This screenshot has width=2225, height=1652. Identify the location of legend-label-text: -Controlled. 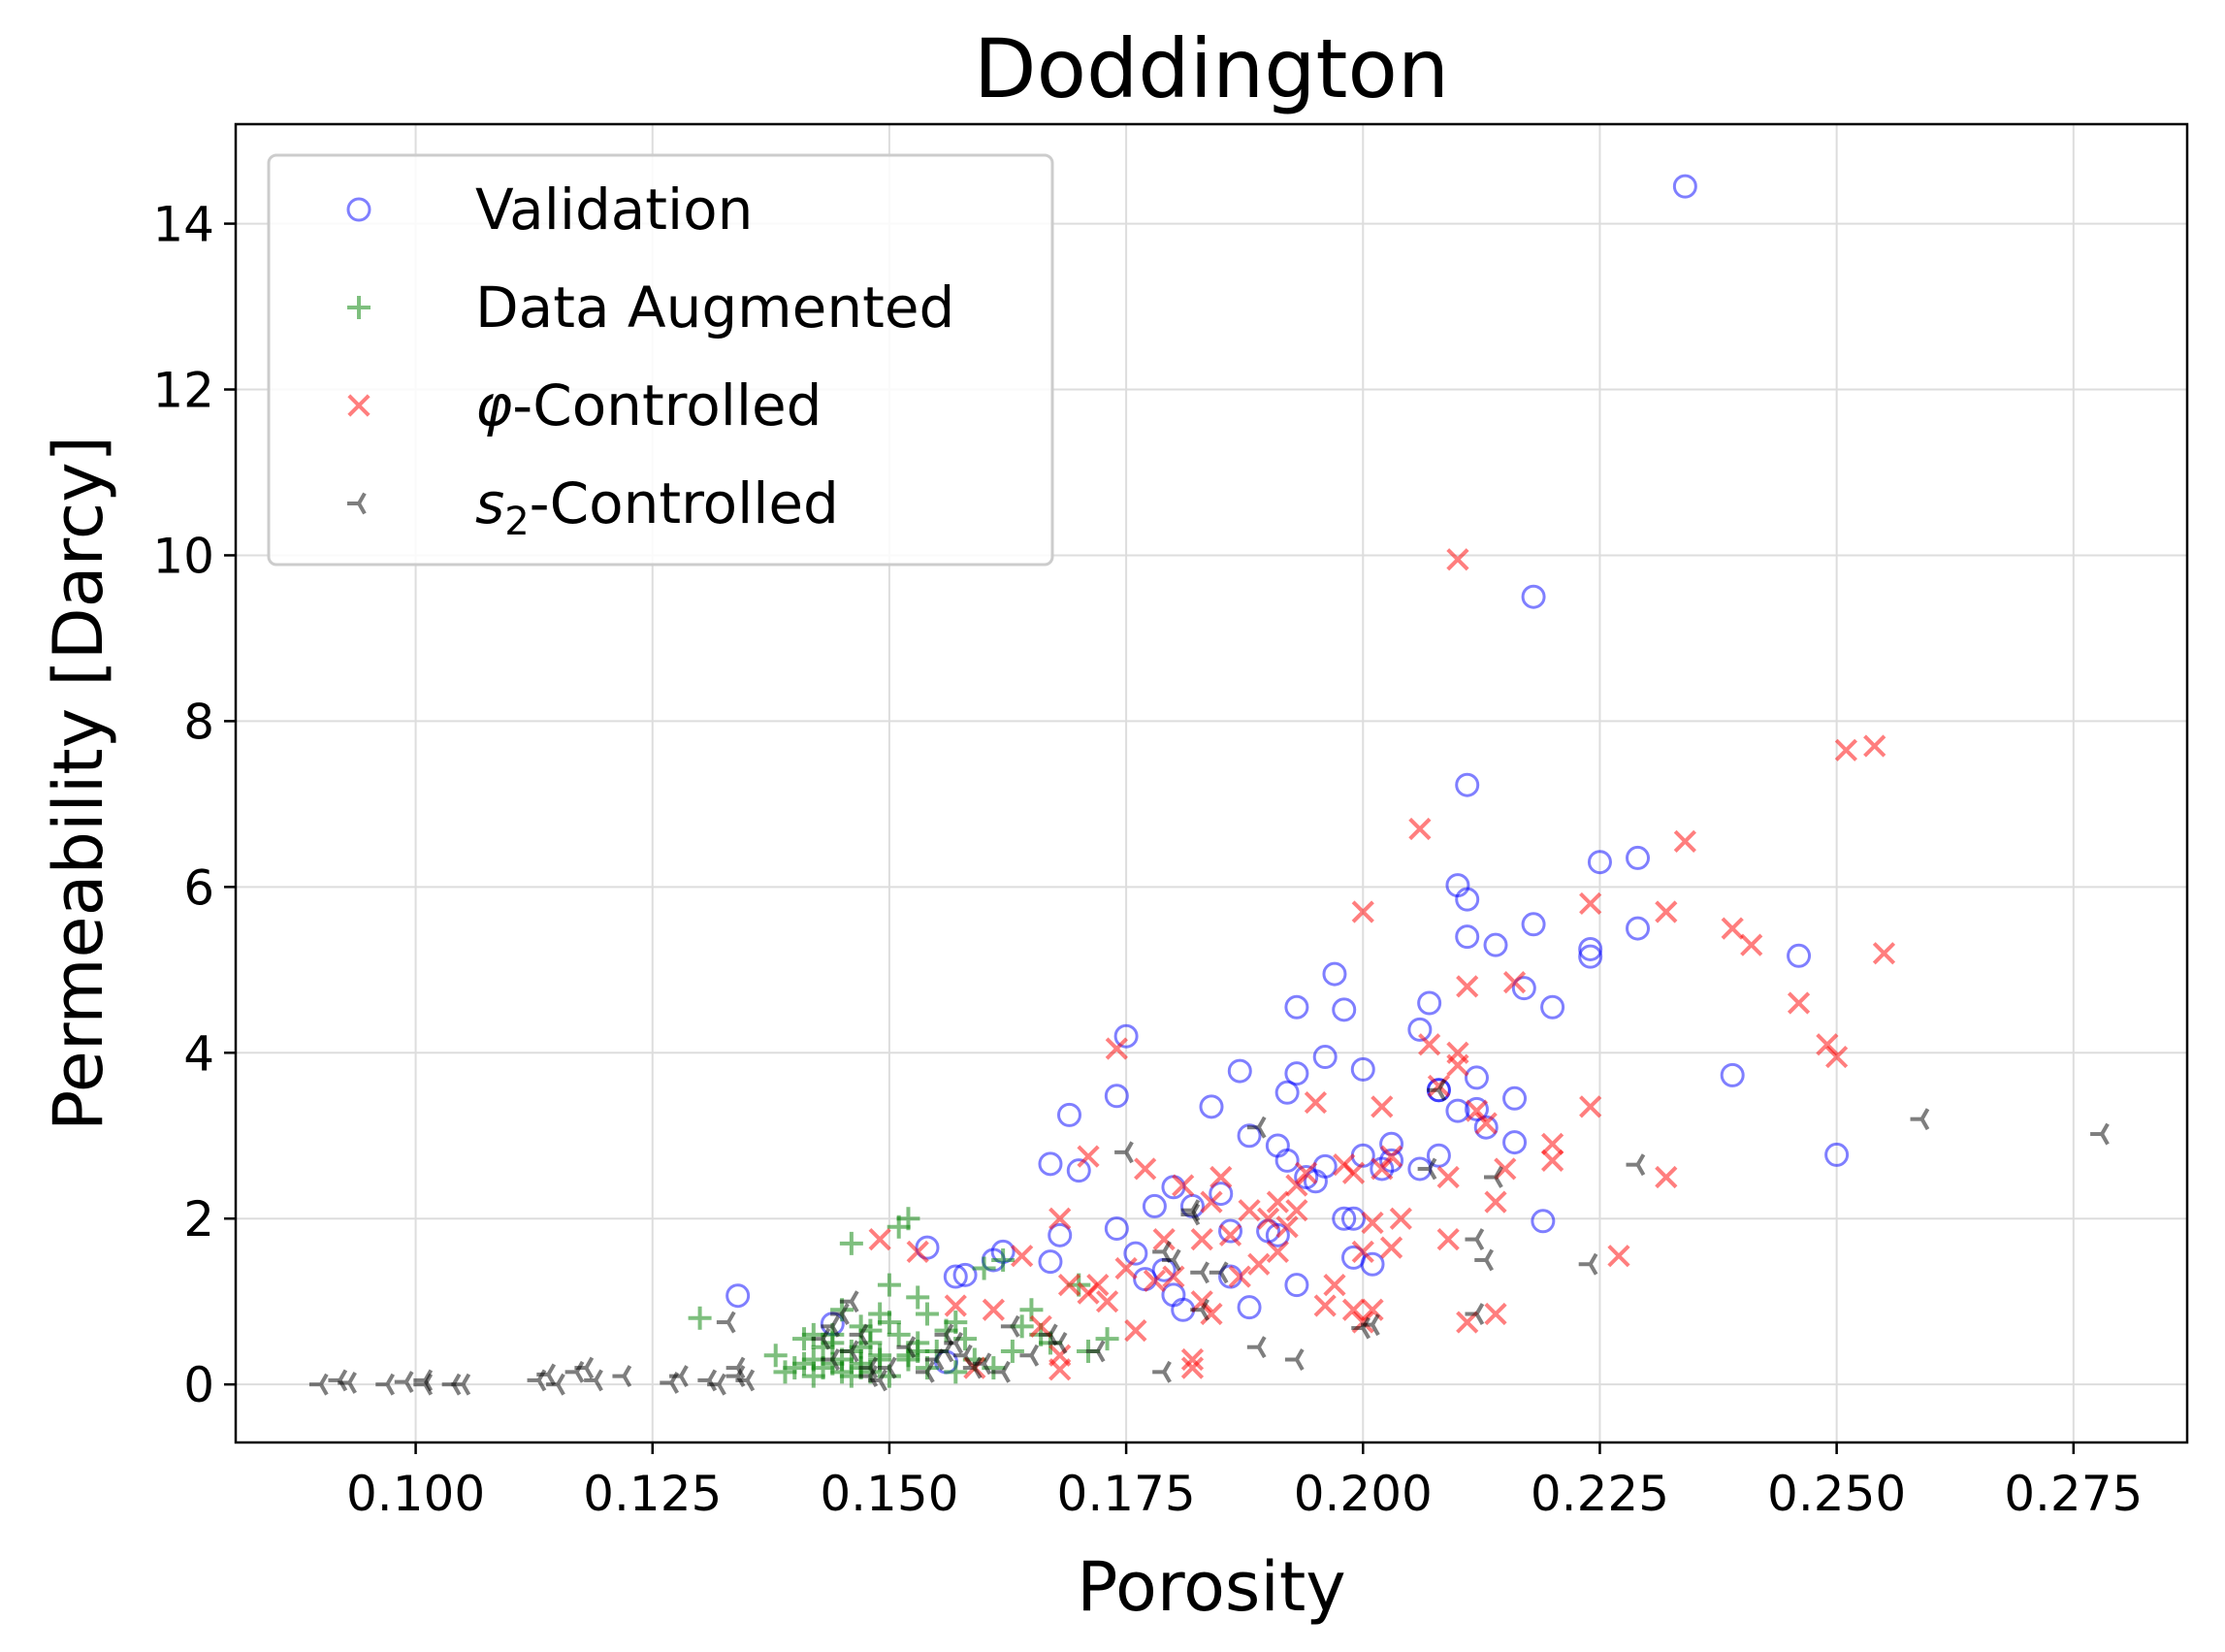
(667, 405).